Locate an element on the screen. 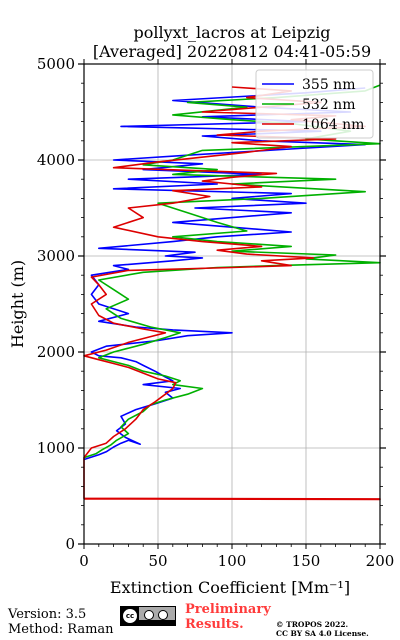 The image size is (400, 640). legend-label: 1064 nm is located at coordinates (333, 125).